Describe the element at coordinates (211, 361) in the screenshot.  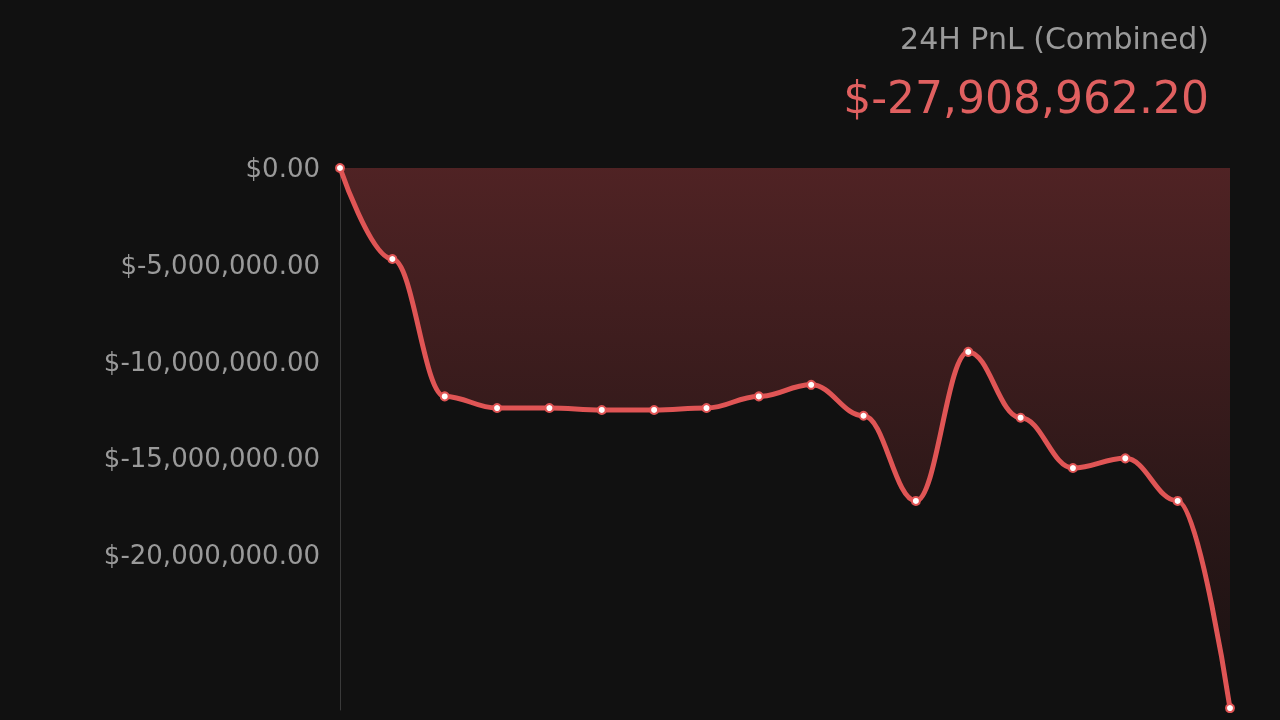
I see `y-tick-label: $-10,000,000.00` at that location.